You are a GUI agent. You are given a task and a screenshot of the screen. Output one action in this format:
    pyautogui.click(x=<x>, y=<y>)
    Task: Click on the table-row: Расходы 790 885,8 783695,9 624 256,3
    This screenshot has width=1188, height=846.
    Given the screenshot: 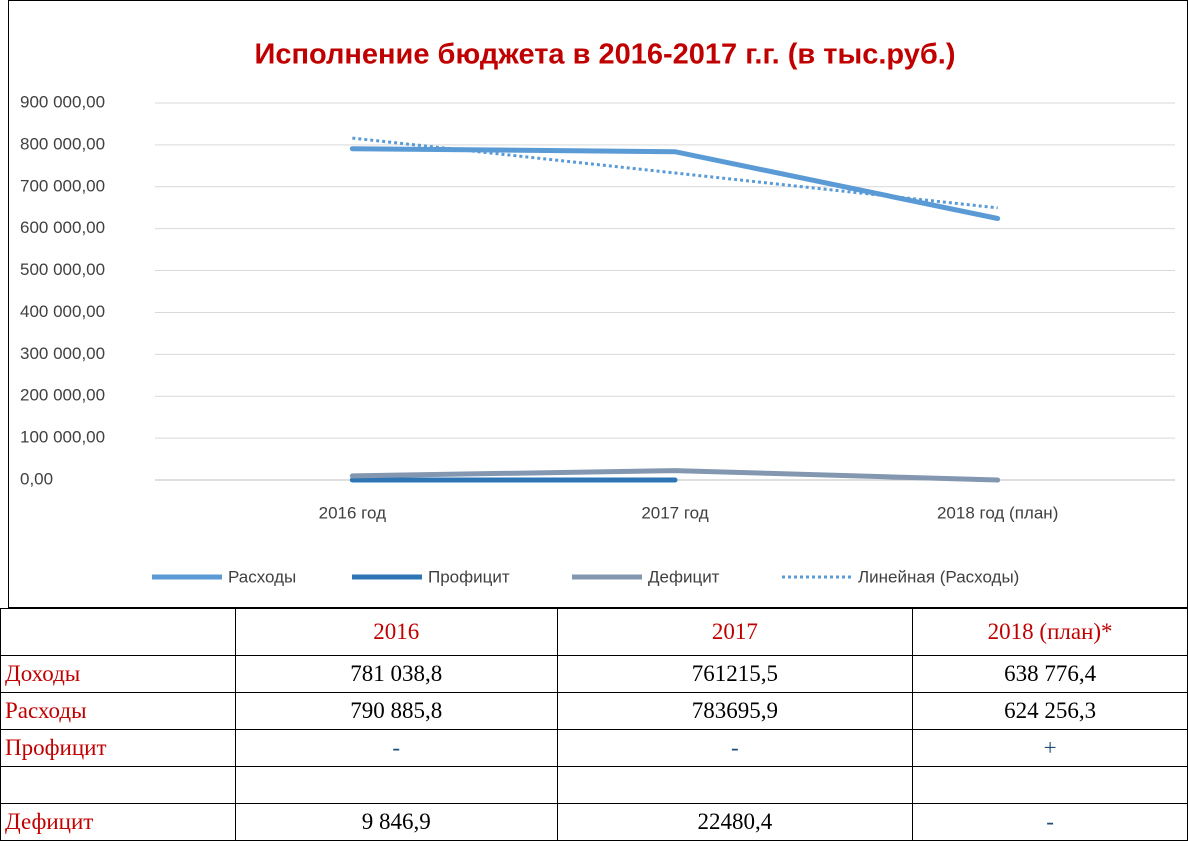 What is the action you would take?
    pyautogui.click(x=594, y=711)
    